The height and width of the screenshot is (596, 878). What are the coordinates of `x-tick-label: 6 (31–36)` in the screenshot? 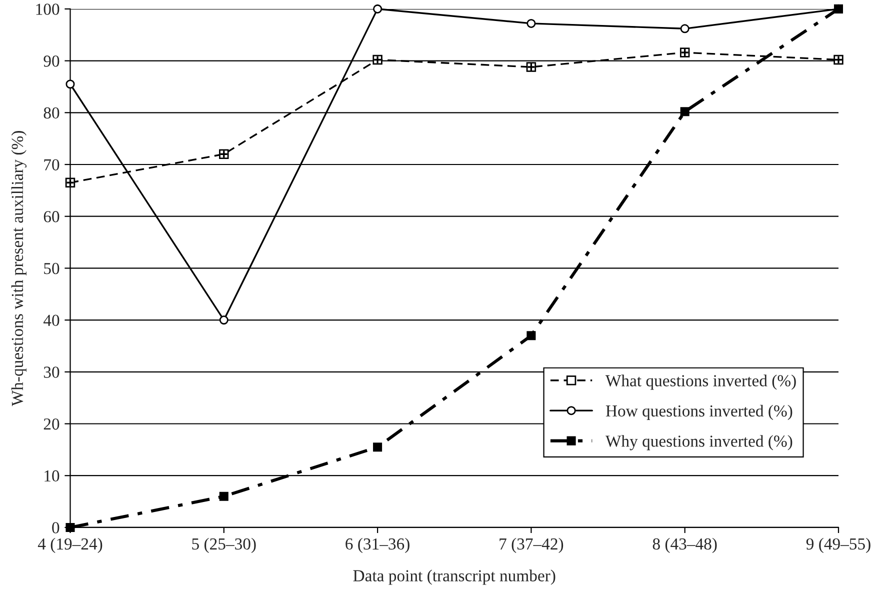 It's located at (378, 545).